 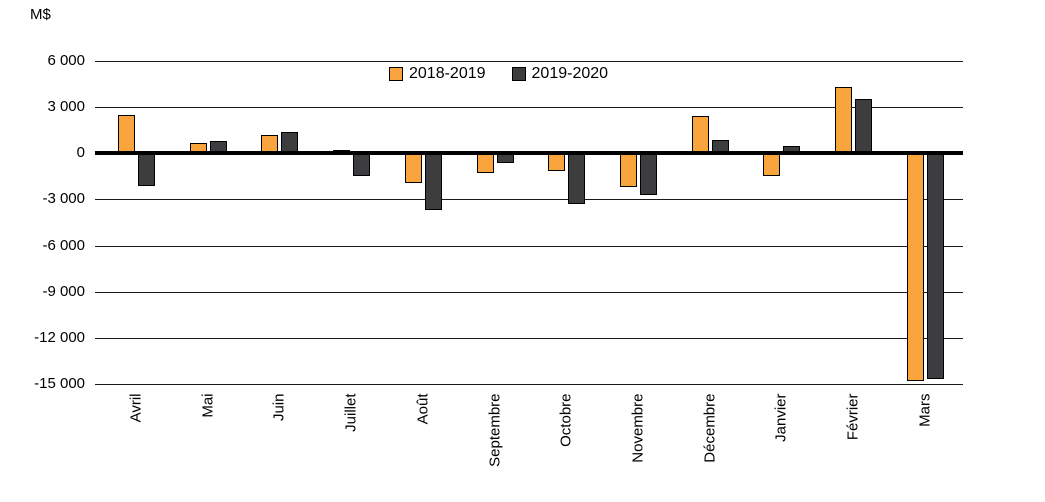 I want to click on bar-2018-2019-Janvier, so click(x=772, y=165).